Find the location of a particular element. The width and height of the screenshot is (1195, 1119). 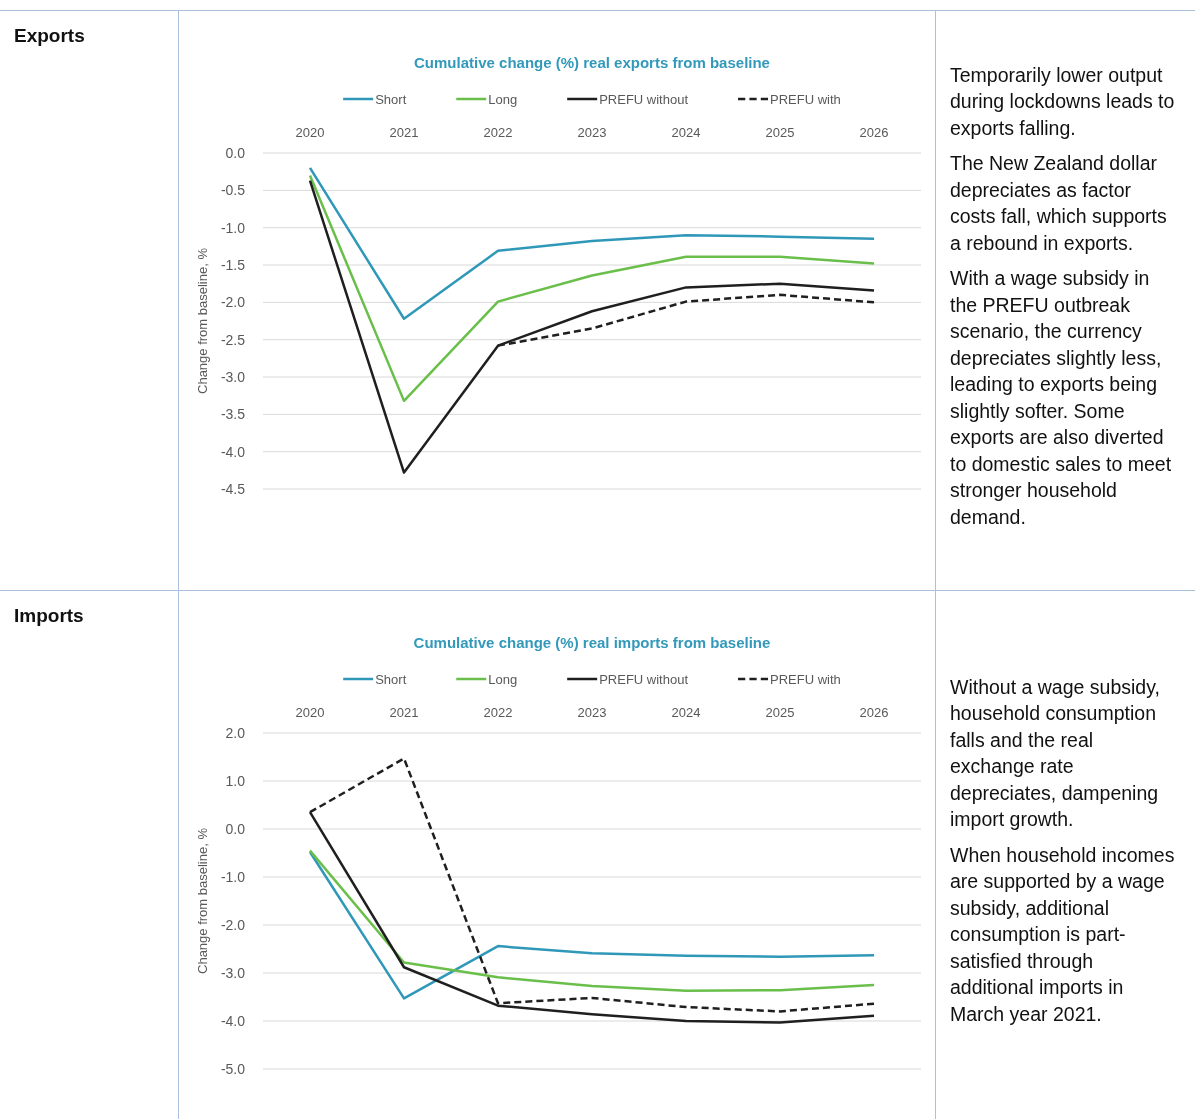

chart-title: Cumulative change (%) real imports from baseline is located at coordinates (592, 642).